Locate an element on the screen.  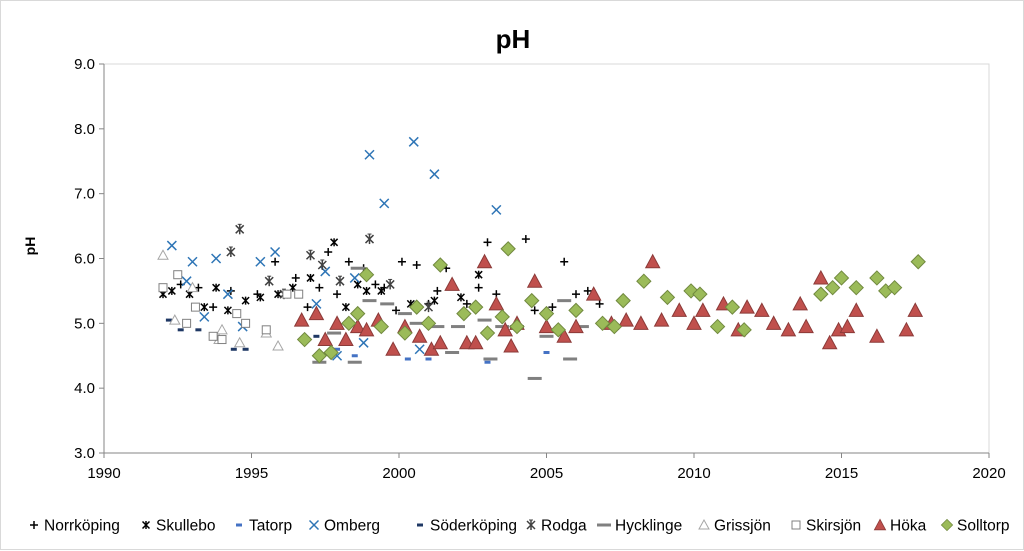
legend-item: Hycklinge is located at coordinates (639, 526).